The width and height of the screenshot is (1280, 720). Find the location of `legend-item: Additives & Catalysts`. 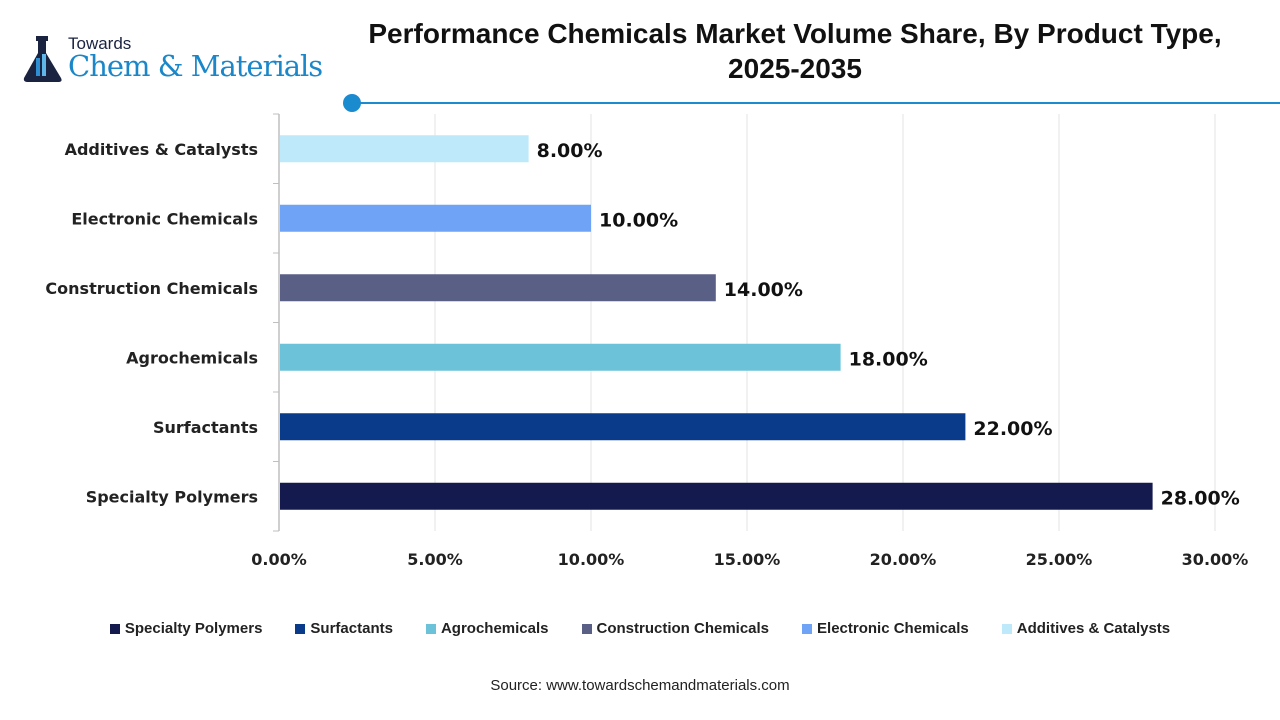

legend-item: Additives & Catalysts is located at coordinates (1086, 628).